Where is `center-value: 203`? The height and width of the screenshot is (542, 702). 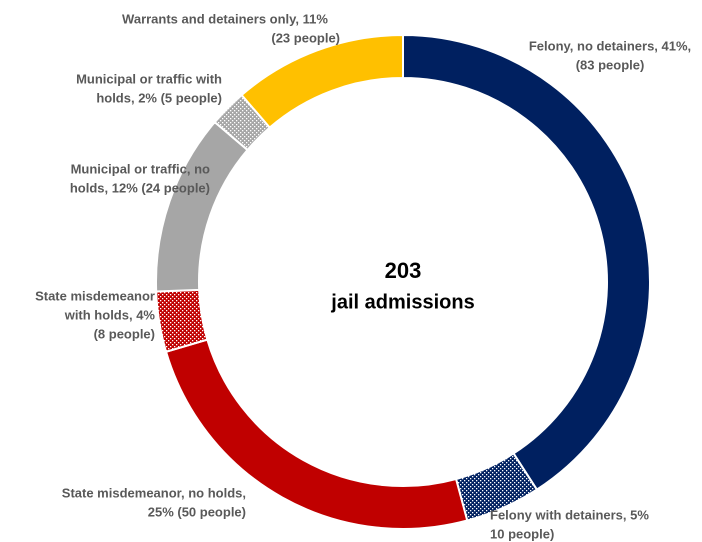 center-value: 203 is located at coordinates (403, 270).